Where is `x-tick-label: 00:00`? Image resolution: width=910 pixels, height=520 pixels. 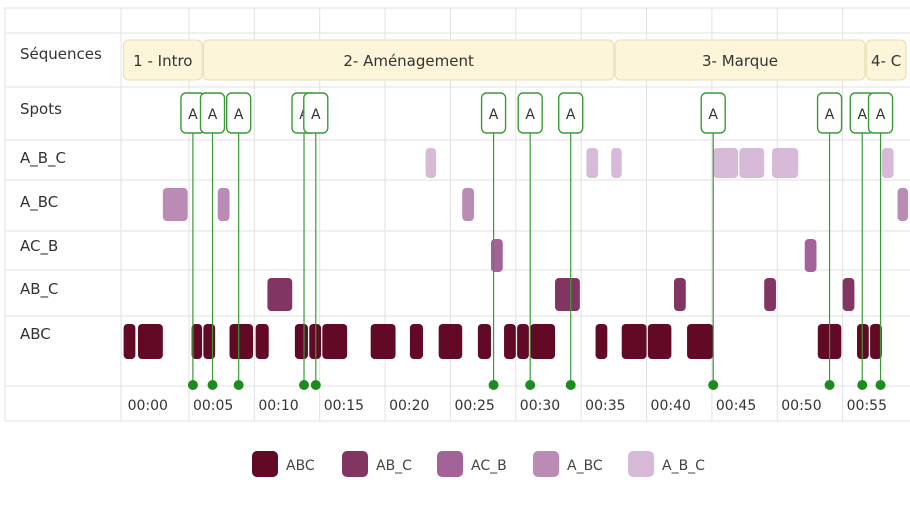
x-tick-label: 00:00 is located at coordinates (148, 406).